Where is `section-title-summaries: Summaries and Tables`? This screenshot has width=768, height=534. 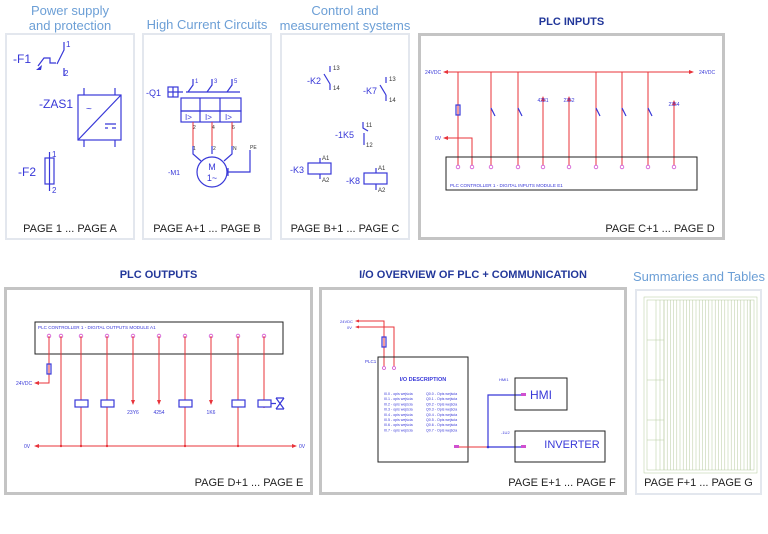
section-title-summaries: Summaries and Tables is located at coordinates (699, 276).